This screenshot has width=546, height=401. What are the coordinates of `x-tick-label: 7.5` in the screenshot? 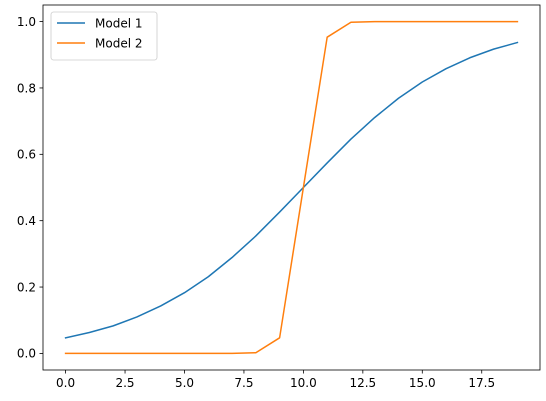 It's located at (243, 383).